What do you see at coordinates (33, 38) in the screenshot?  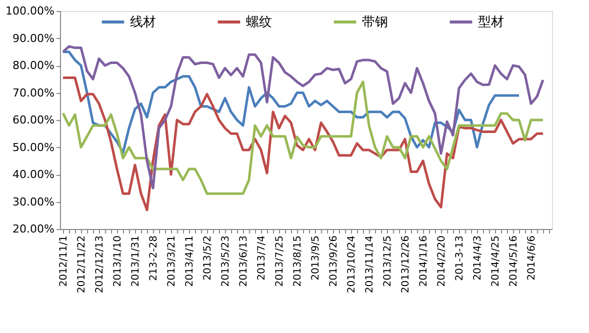 I see `y-tick-label: 90.00%` at bounding box center [33, 38].